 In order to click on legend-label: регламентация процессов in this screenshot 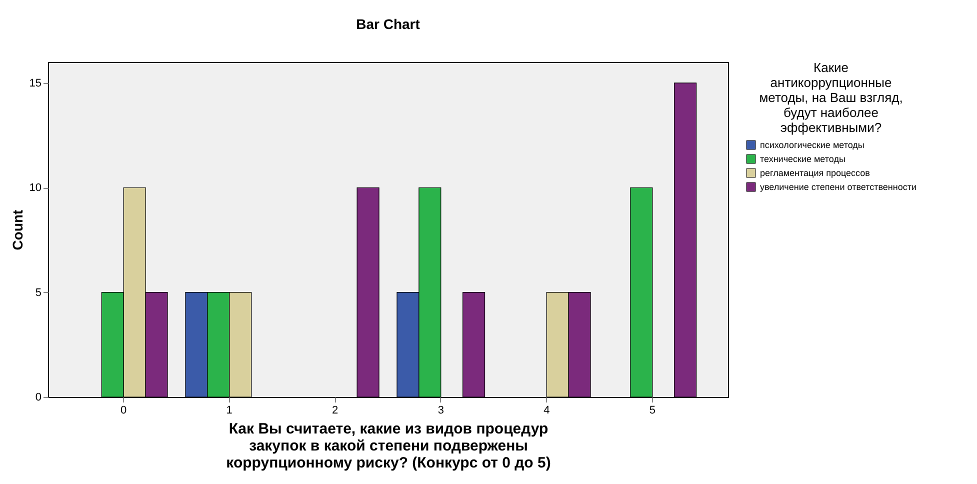, I will do `click(815, 173)`.